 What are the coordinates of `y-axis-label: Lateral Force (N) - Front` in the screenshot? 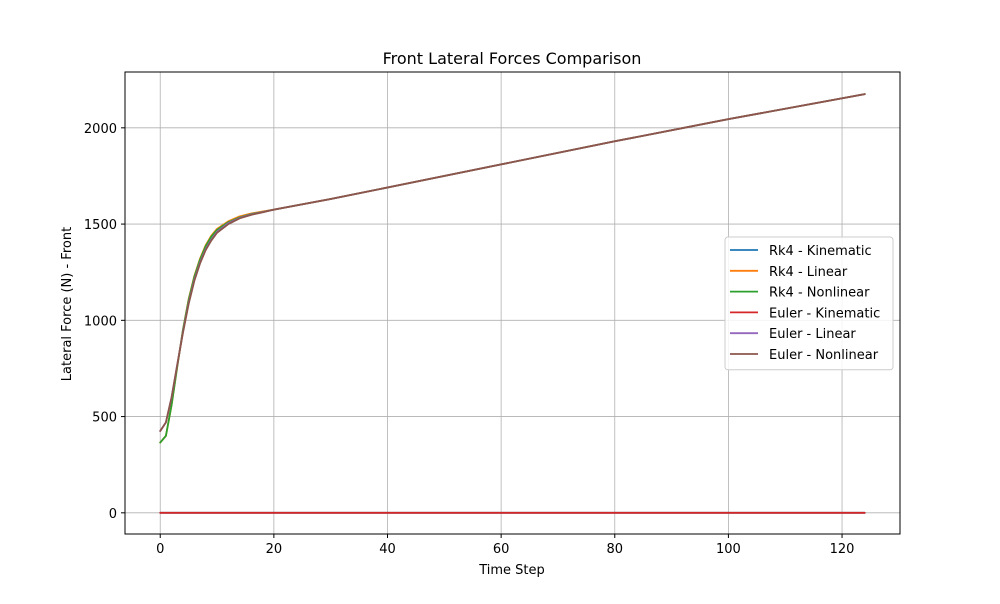 It's located at (67, 304).